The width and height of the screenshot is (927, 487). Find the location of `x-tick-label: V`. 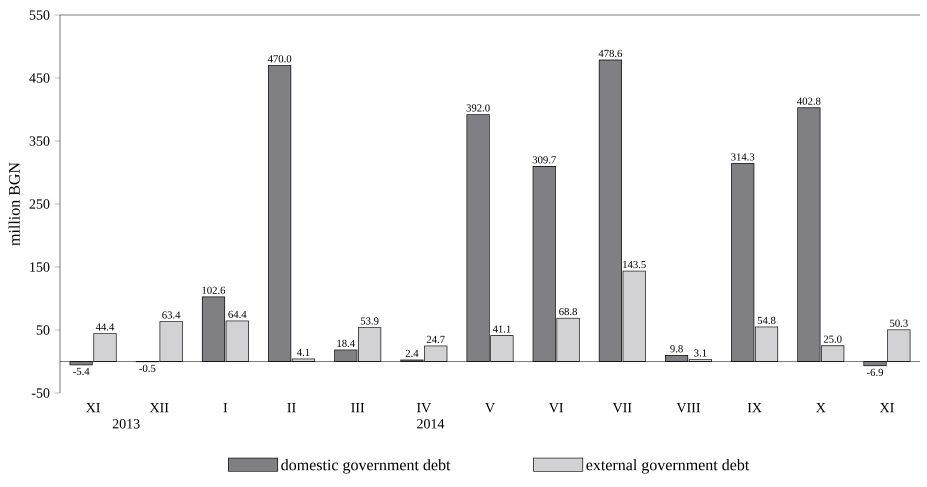

x-tick-label: V is located at coordinates (490, 407).